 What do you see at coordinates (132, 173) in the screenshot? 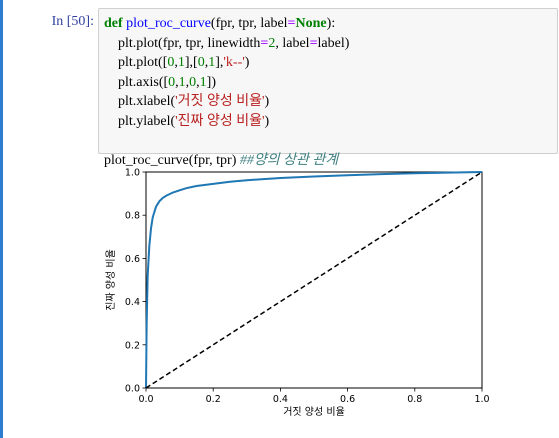
I see `y-tick-label: 1.0` at bounding box center [132, 173].